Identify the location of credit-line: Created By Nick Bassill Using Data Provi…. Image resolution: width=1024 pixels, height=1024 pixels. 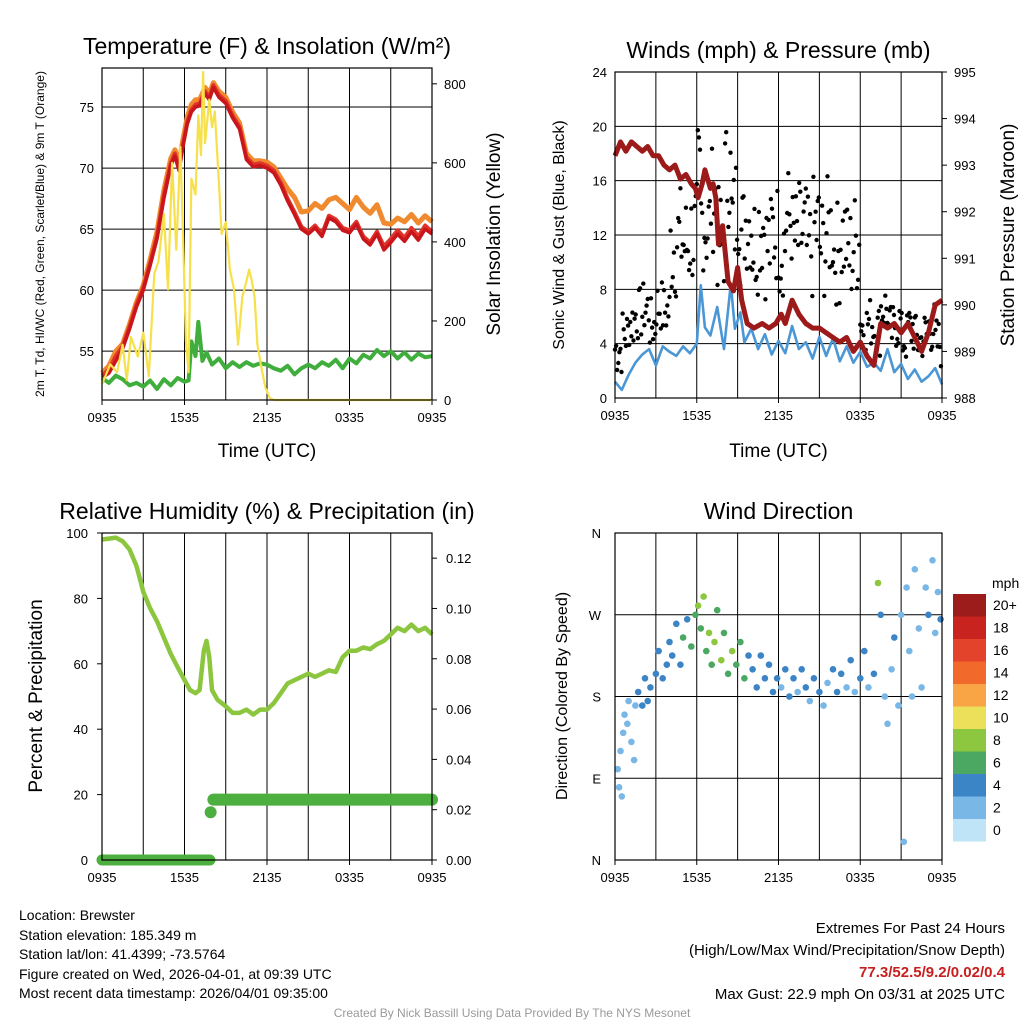
(512, 1013).